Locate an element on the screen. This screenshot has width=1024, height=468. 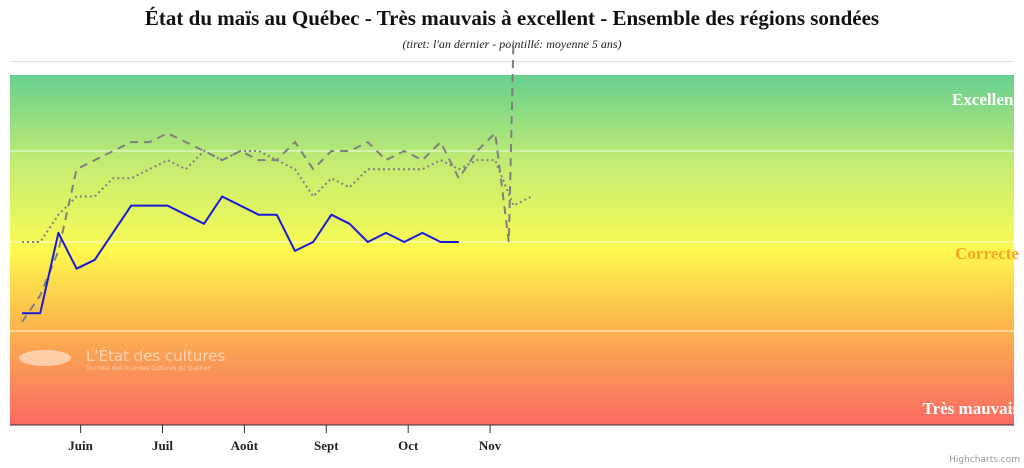
band-labels: Excellent Correcte Très mauvais is located at coordinates (971, 254).